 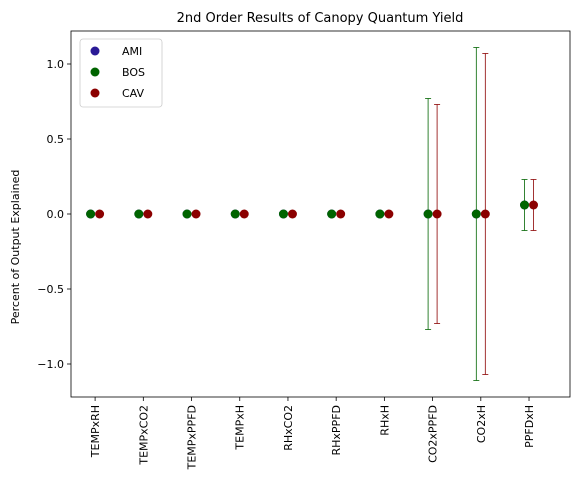 I want to click on x-tick-label: CO2xPPFD, so click(x=433, y=434).